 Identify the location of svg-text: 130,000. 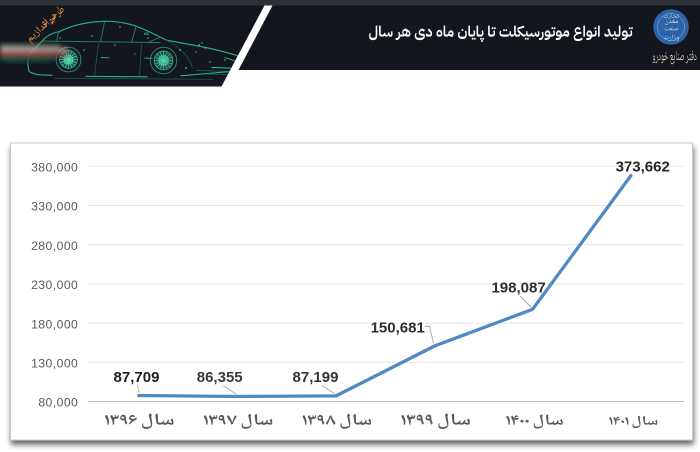
(54, 364).